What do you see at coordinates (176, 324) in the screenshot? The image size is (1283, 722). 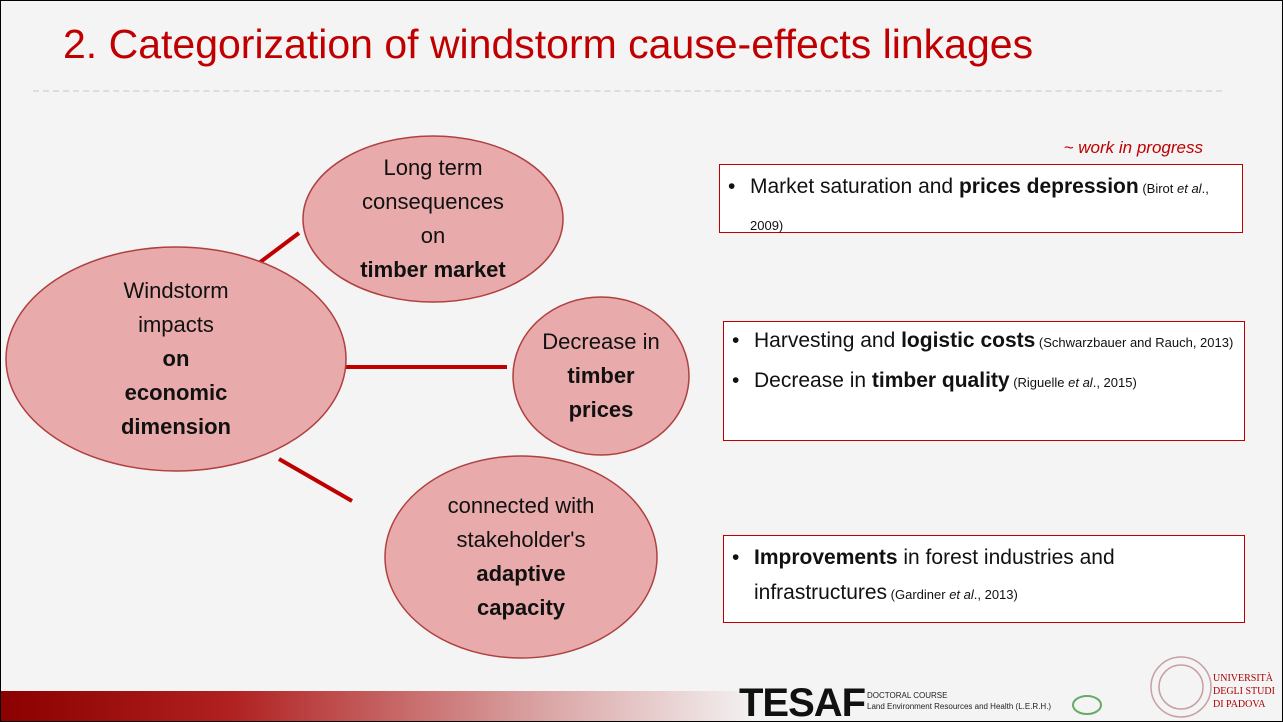 I see `node-line: impacts` at bounding box center [176, 324].